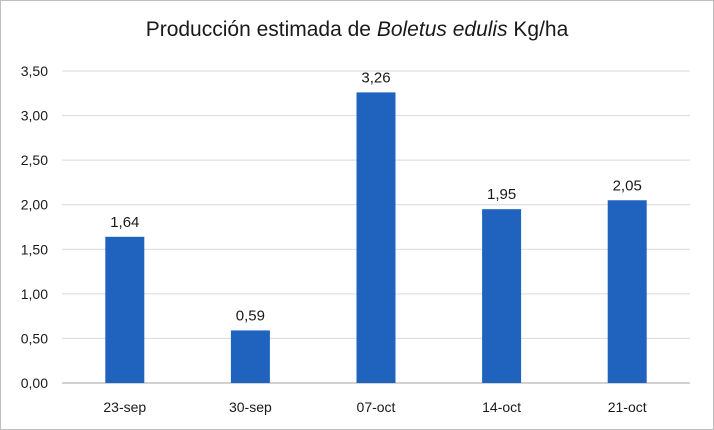 The width and height of the screenshot is (714, 430). I want to click on chart-title-suffix: Kg/ha, so click(538, 29).